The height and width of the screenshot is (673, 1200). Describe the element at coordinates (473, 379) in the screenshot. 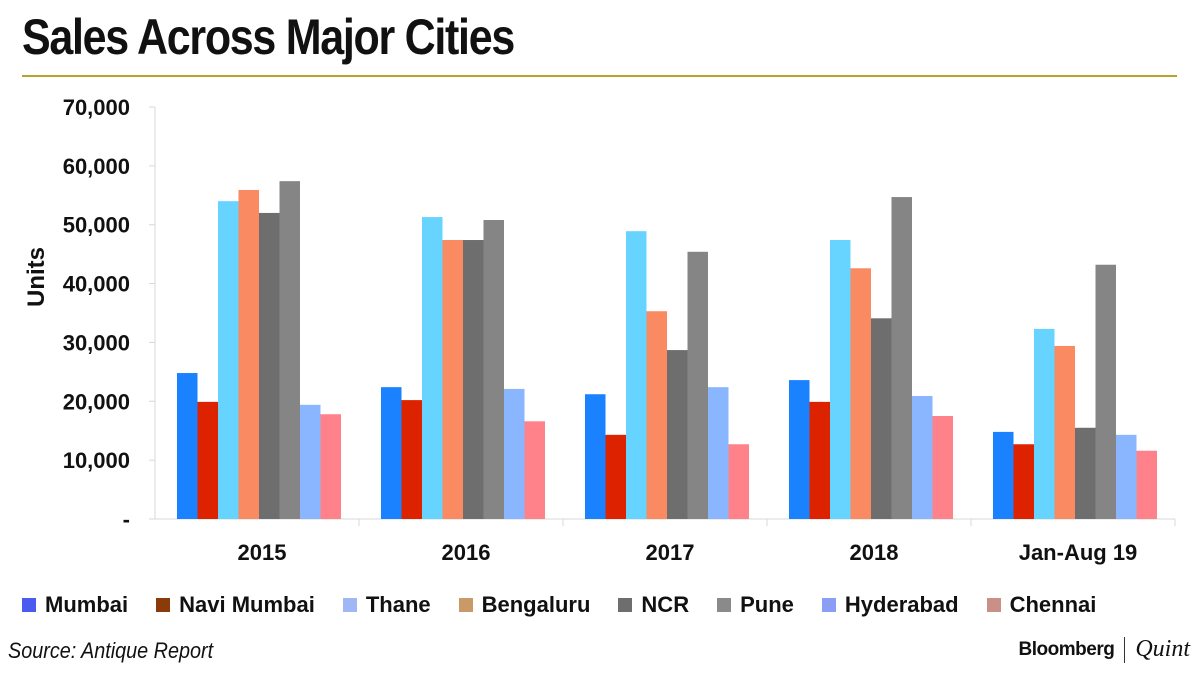

I see `bar-ncr-2016` at that location.